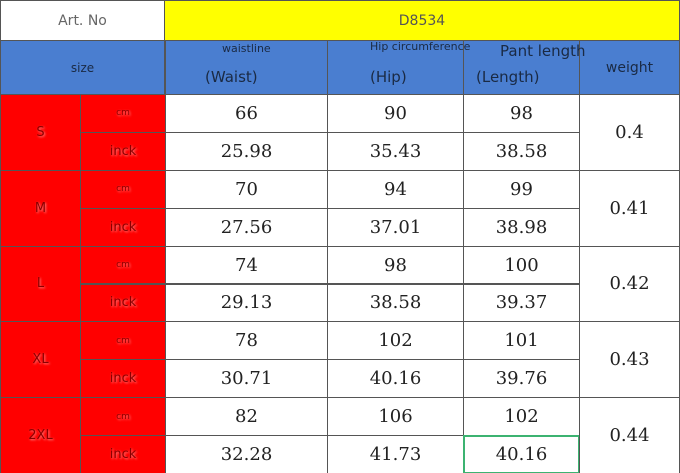 This screenshot has width=680, height=473. I want to click on weight-value: 0.42, so click(629, 284).